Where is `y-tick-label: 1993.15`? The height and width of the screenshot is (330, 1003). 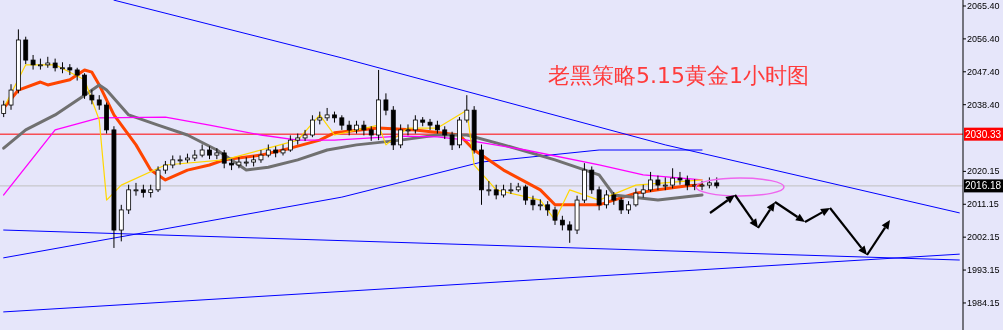 y-tick-label: 1993.15 is located at coordinates (983, 270).